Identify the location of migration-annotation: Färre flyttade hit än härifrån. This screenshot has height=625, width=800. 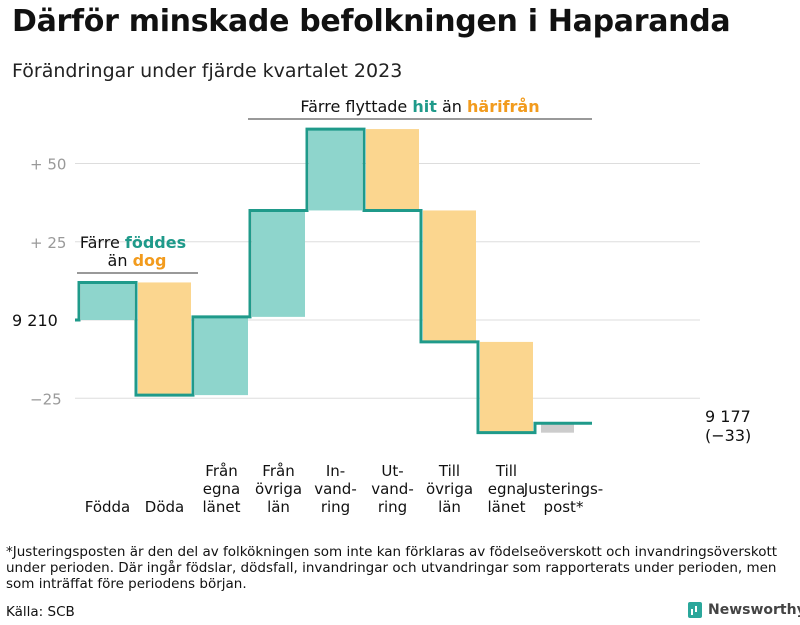
(419, 106).